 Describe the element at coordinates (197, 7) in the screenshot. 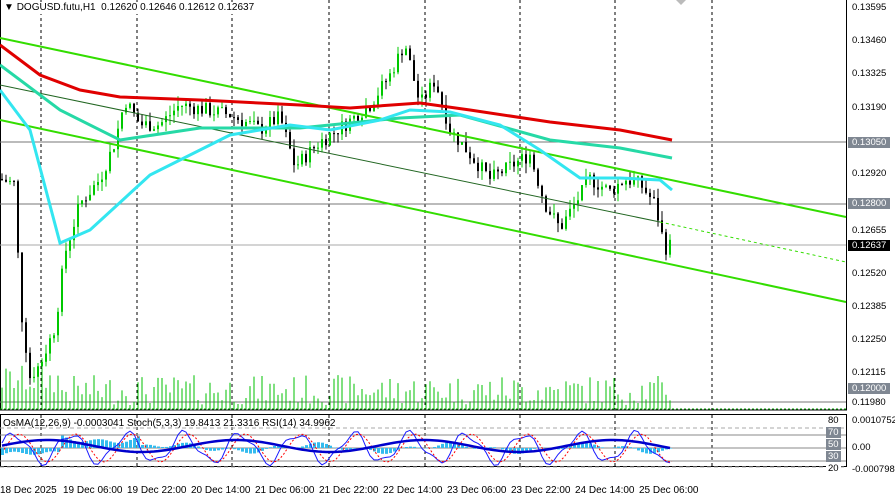

I see `low-price: 0.12612` at that location.